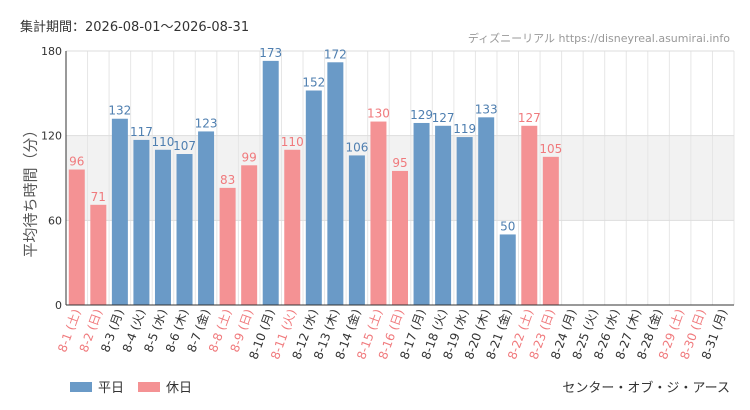 The height and width of the screenshot is (410, 750). What do you see at coordinates (486, 109) in the screenshot?
I see `bar-value-label: 133` at bounding box center [486, 109].